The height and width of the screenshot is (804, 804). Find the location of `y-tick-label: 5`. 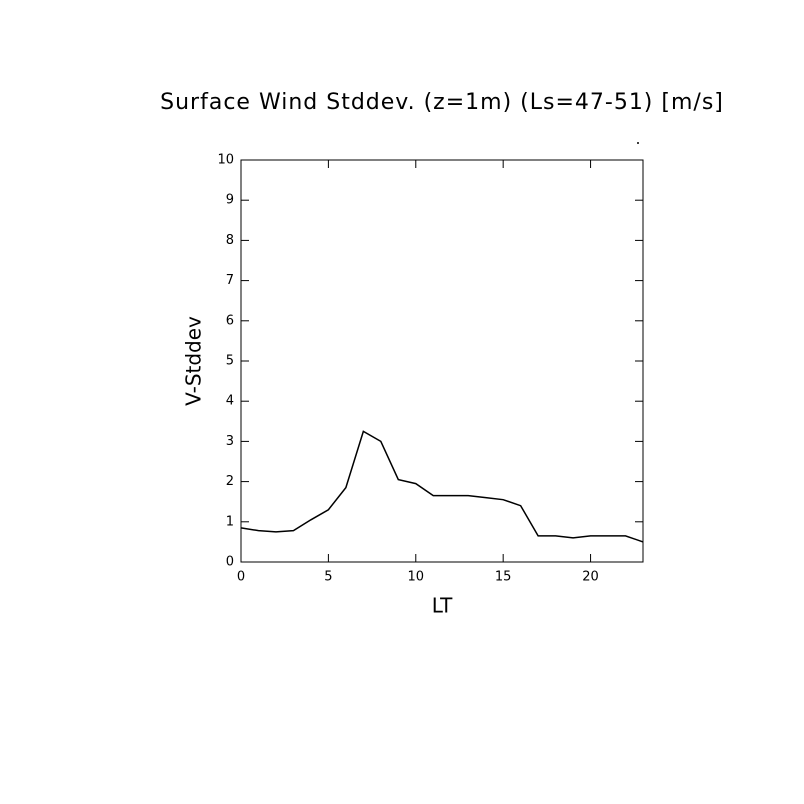

y-tick-label: 5 is located at coordinates (230, 361).